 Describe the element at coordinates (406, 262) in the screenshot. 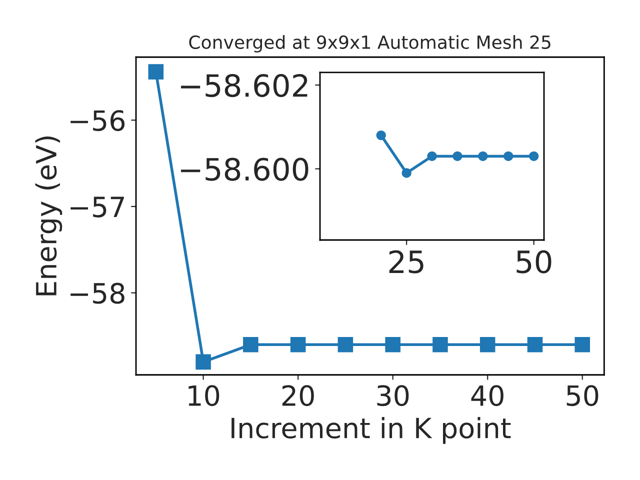

I see `x-tick-label: 25` at that location.